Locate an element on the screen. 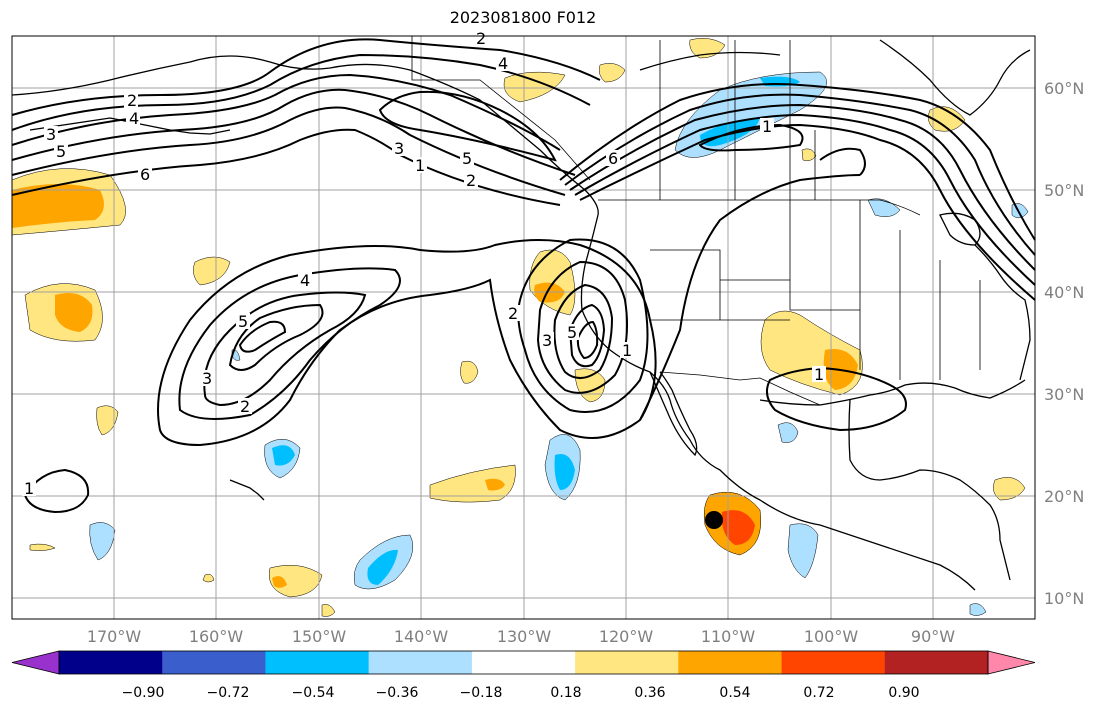 This screenshot has height=712, width=1105. latitude-labels: 60°N 50°N 40°N 30°N 20°N 10°N is located at coordinates (1064, 343).